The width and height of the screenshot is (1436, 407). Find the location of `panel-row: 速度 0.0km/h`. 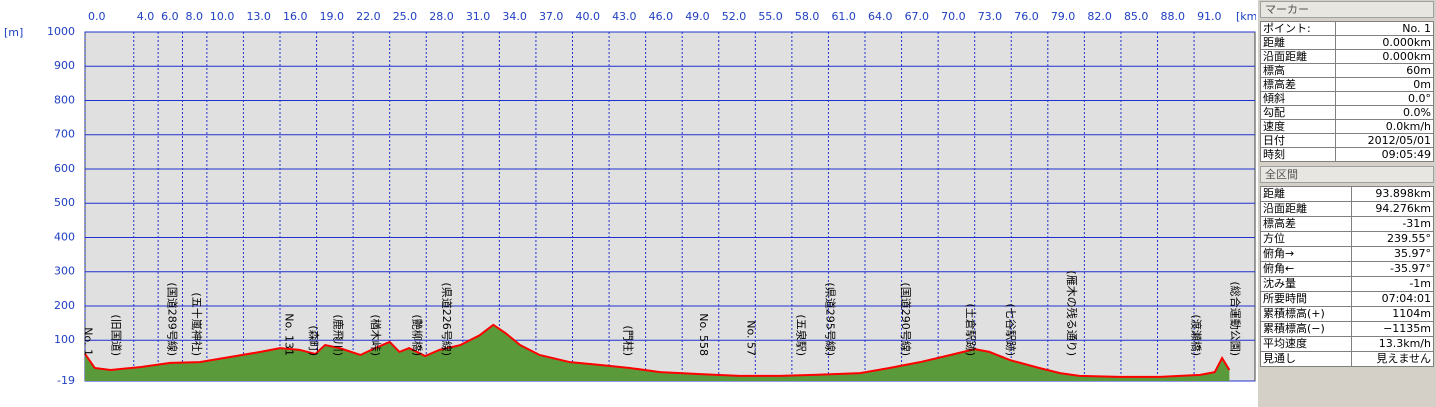

panel-row: 速度 0.0km/h is located at coordinates (1346, 126).